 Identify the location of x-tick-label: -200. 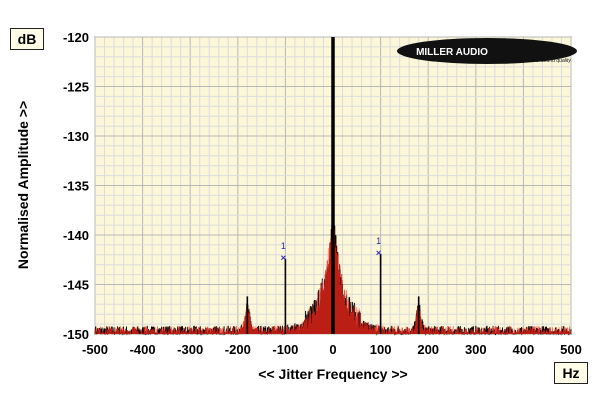
(238, 349).